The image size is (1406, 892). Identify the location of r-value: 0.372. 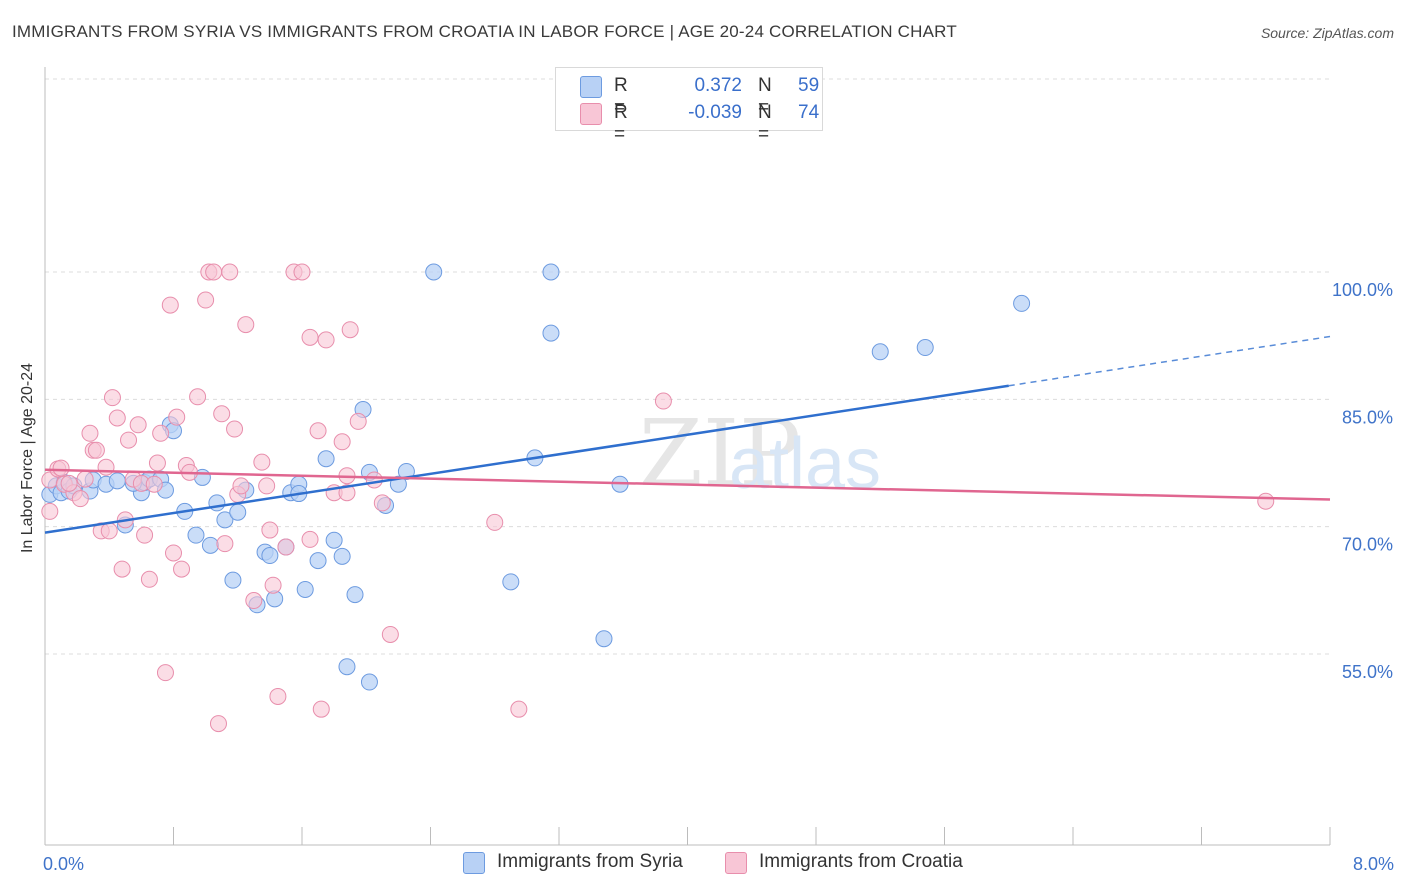
(718, 85).